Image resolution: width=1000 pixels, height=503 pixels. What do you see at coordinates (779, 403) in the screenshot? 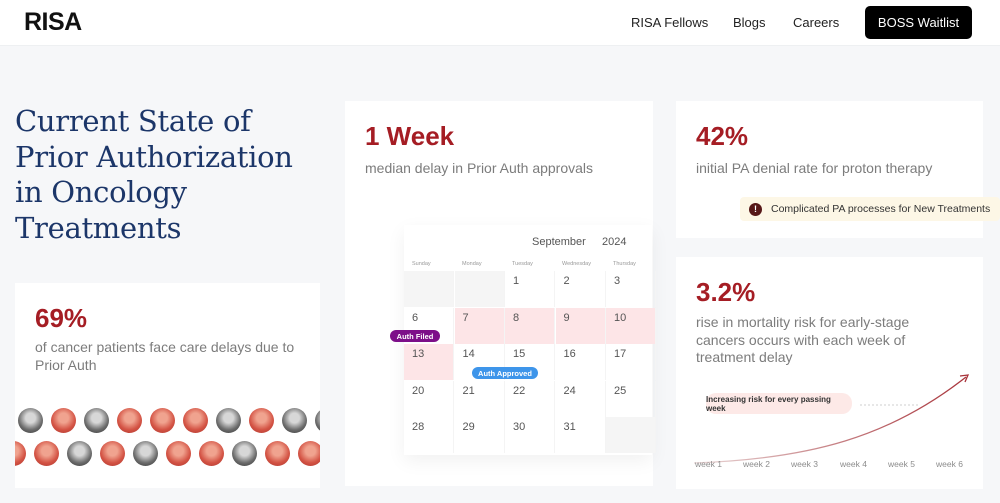
I see `risk-label-badge: Increasing risk for every passing week` at bounding box center [779, 403].